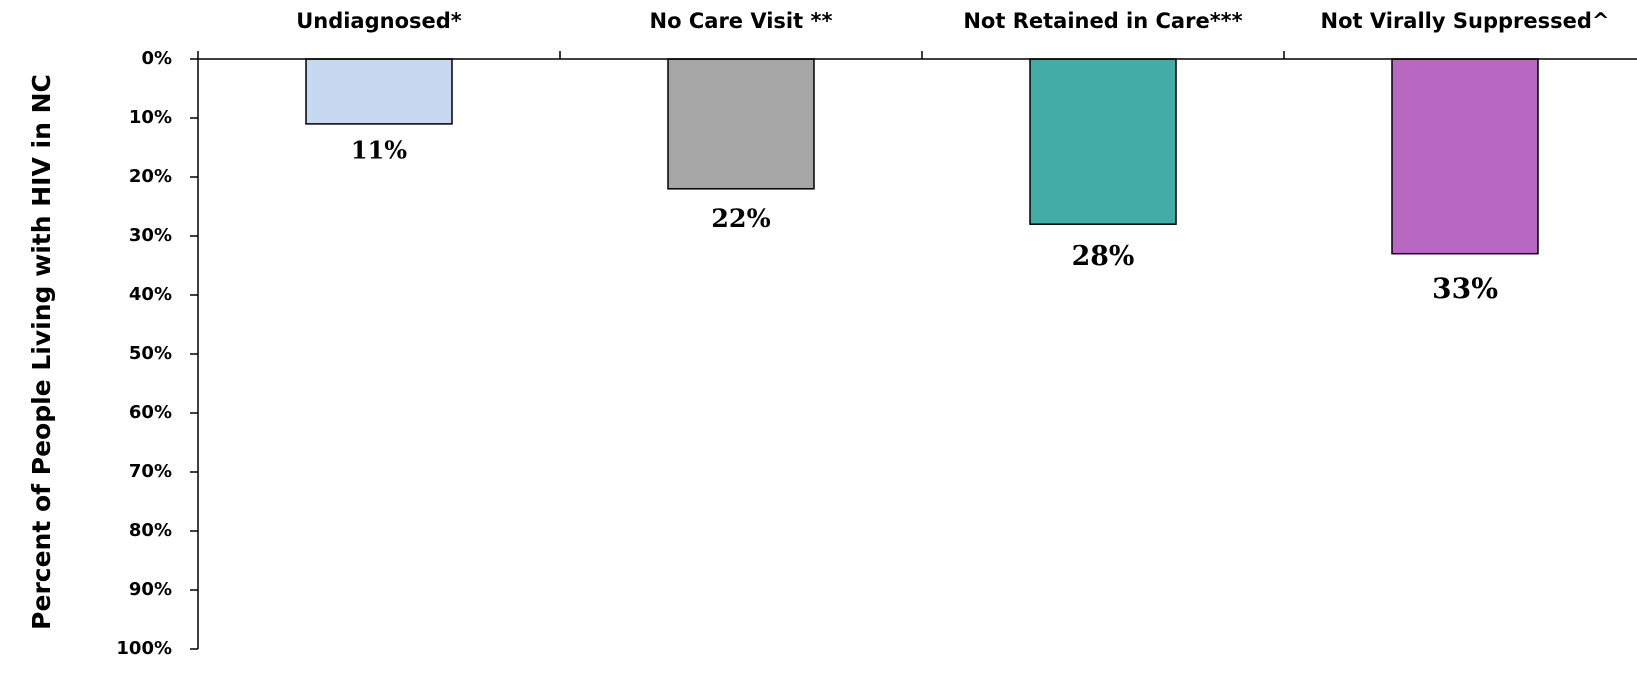 The image size is (1637, 682). Describe the element at coordinates (1102, 21) in the screenshot. I see `category-label: Not Retained in Care***` at that location.